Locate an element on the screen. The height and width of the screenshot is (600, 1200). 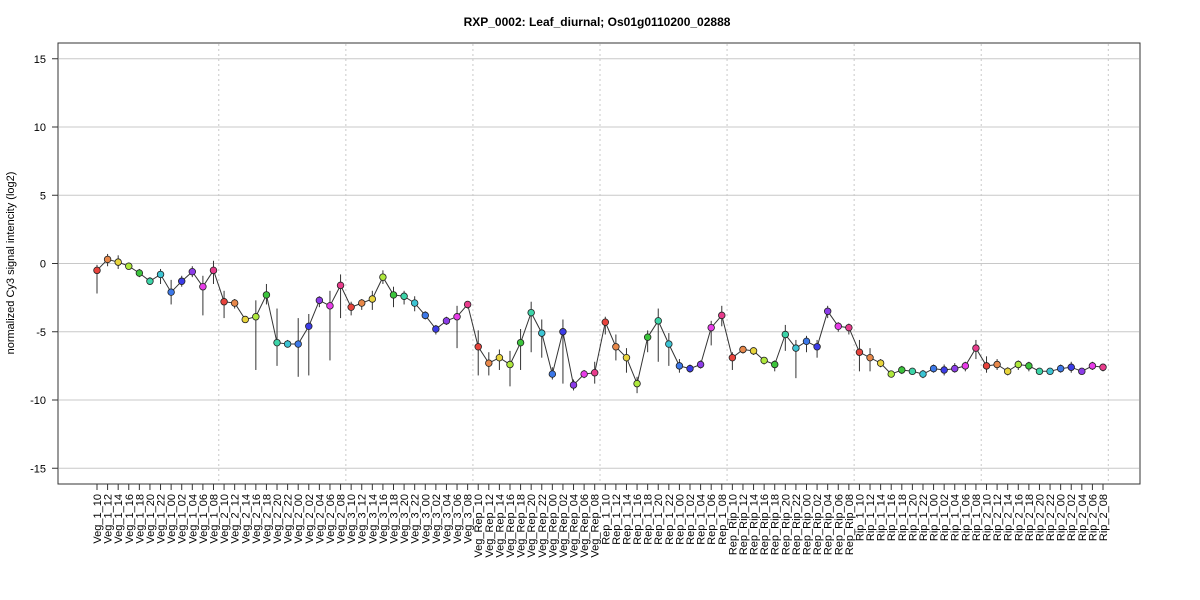
x-tick-label: Veg_Rep_20 is located at coordinates (532, 526).